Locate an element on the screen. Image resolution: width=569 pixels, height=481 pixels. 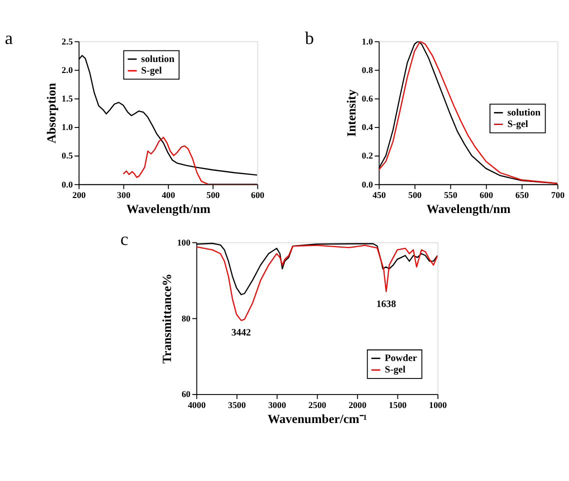
x-tick-label: 2500 is located at coordinates (317, 405).